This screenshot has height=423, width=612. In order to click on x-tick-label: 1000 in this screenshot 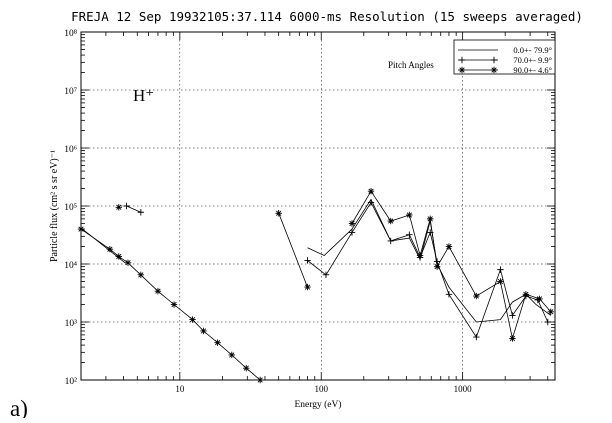, I will do `click(463, 389)`.